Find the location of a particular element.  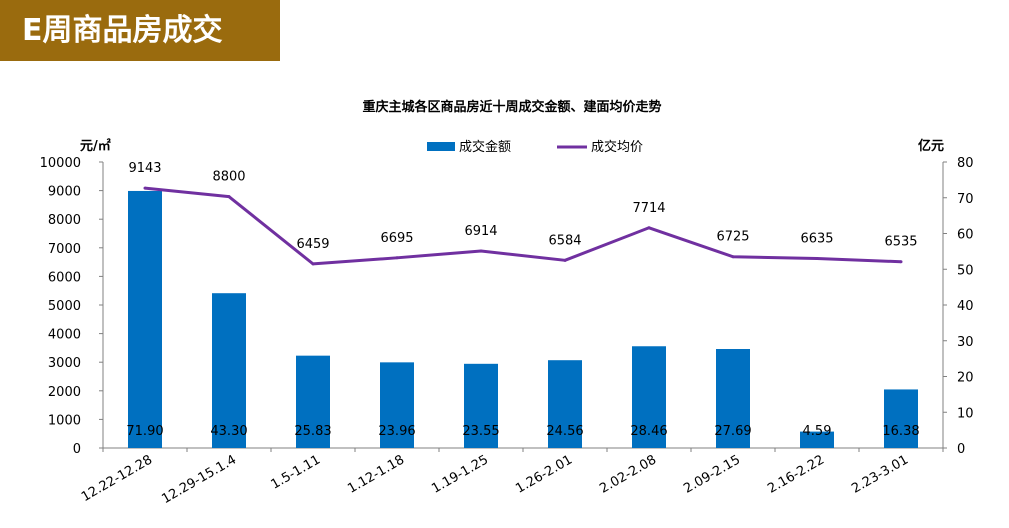

left-tick-label: 6000 is located at coordinates (64, 277).